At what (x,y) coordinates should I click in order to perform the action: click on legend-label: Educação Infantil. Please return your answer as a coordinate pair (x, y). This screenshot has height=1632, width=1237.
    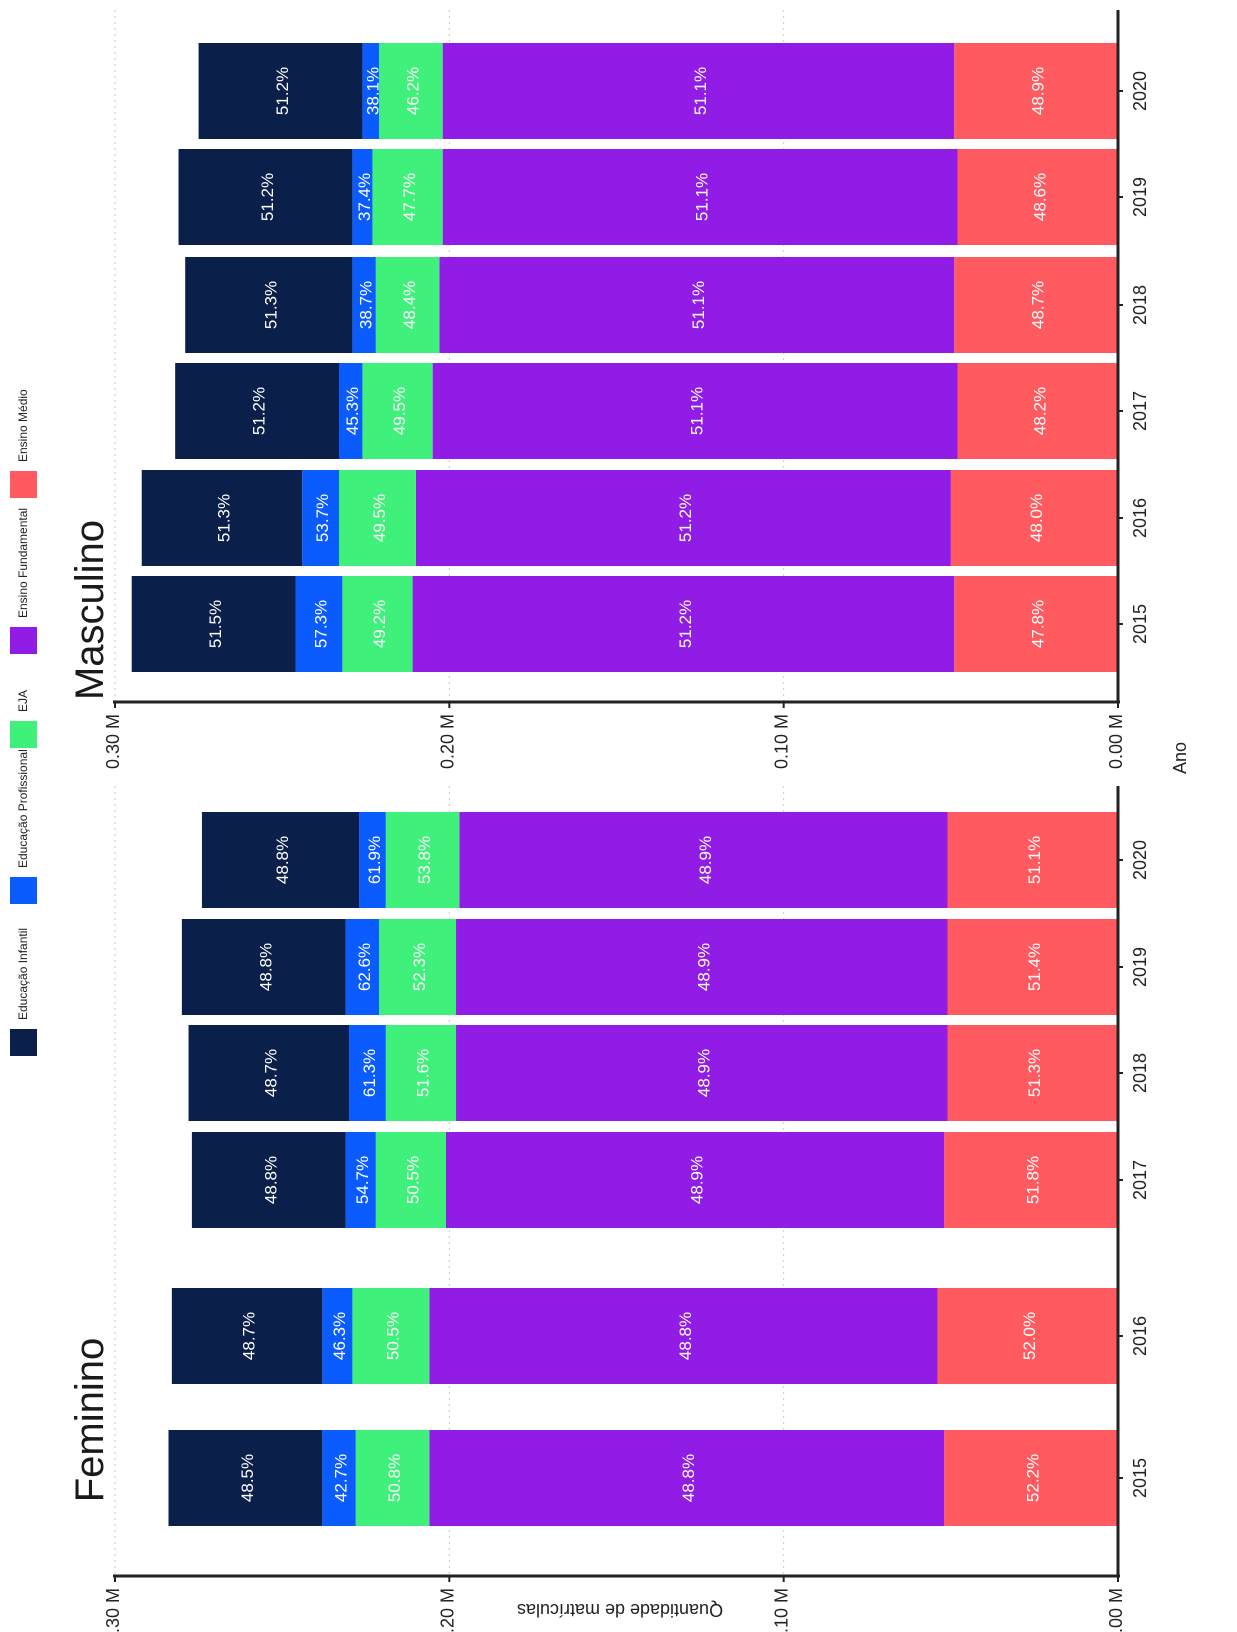
    Looking at the image, I should click on (23, 974).